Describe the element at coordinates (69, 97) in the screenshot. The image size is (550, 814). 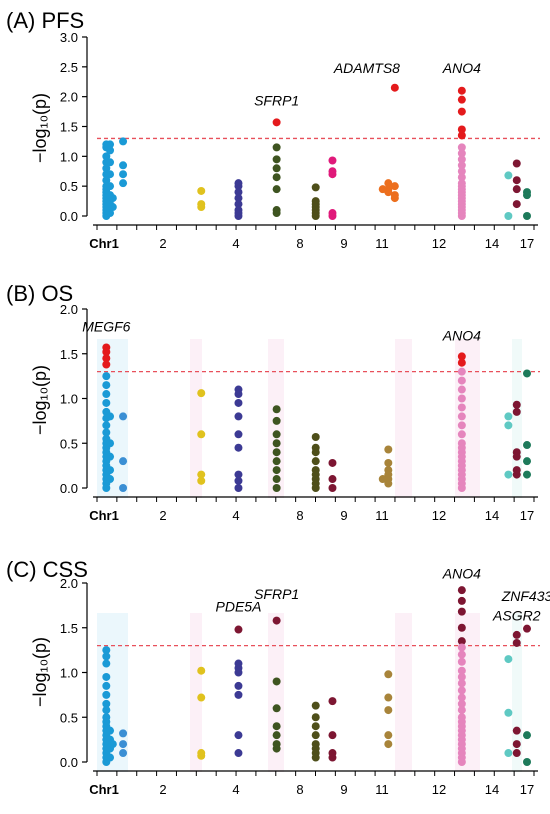
I see `y-tick-label: 2.0` at that location.